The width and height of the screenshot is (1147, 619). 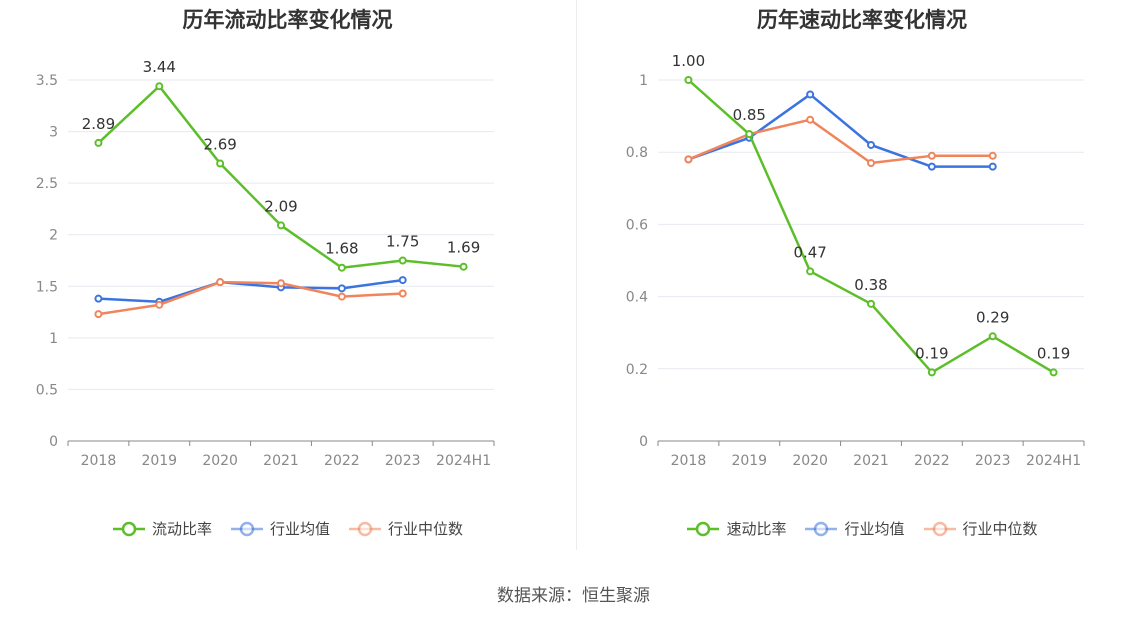 I want to click on data-label: 1.69, so click(x=463, y=248).